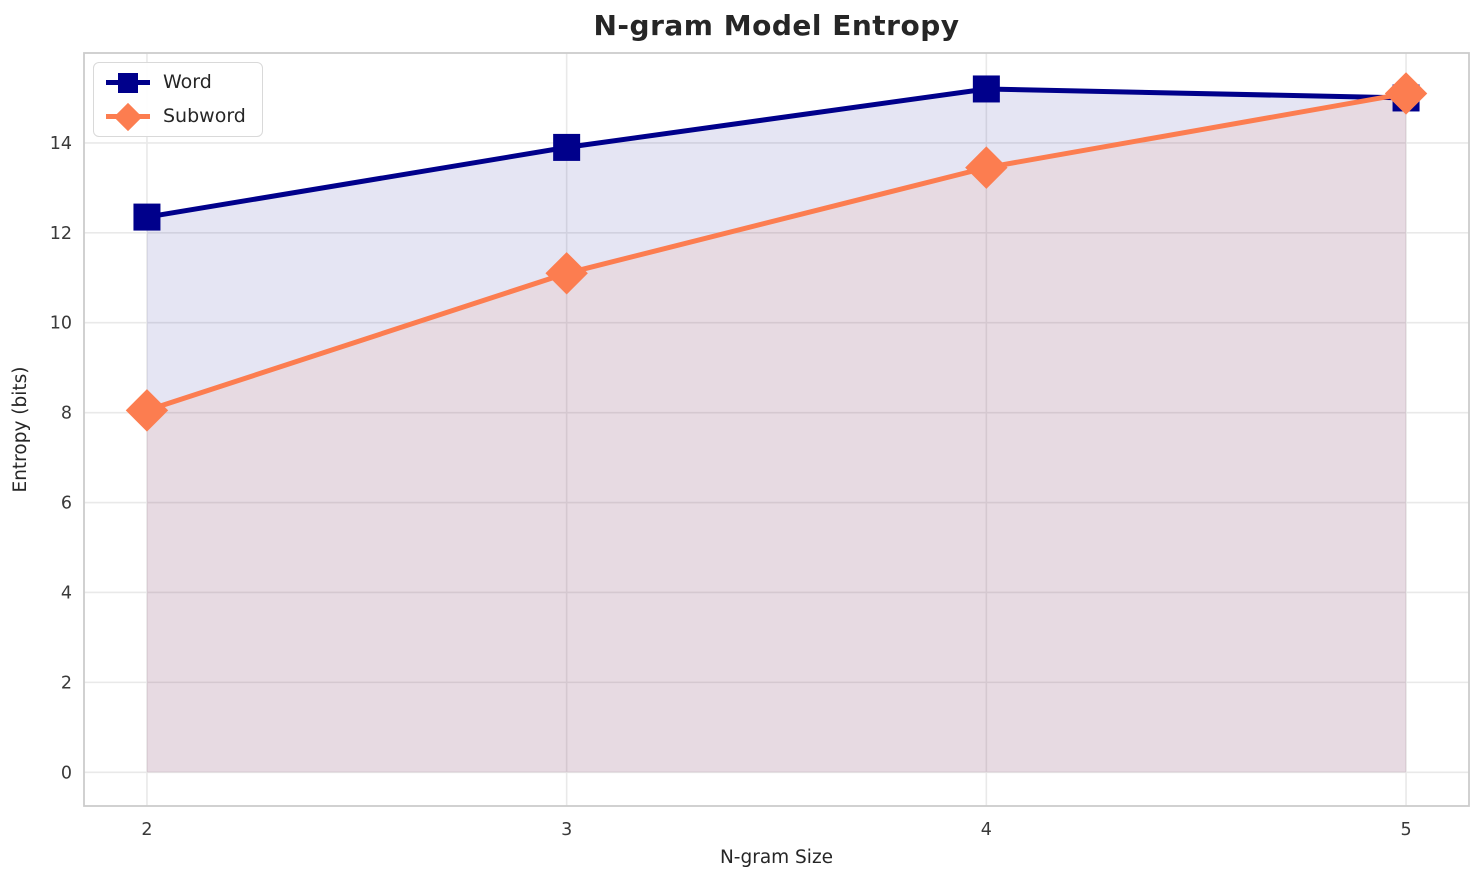 Image resolution: width=1484 pixels, height=885 pixels. I want to click on y-tick-label: 0, so click(66, 773).